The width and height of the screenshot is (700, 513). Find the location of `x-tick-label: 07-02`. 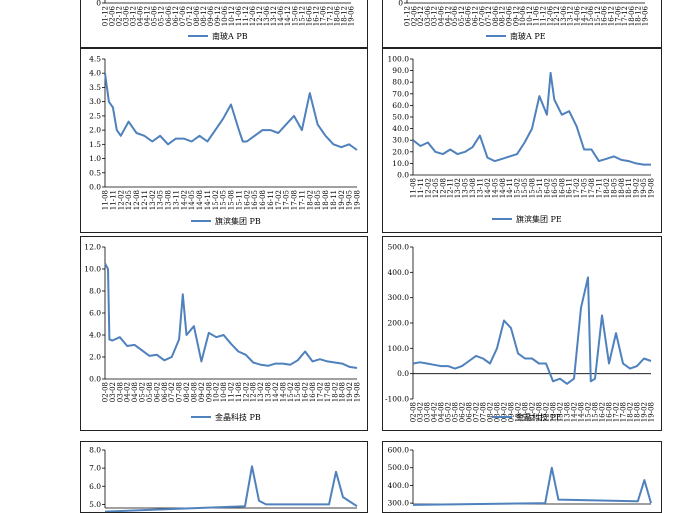

x-tick-label: 07-02 is located at coordinates (172, 392).